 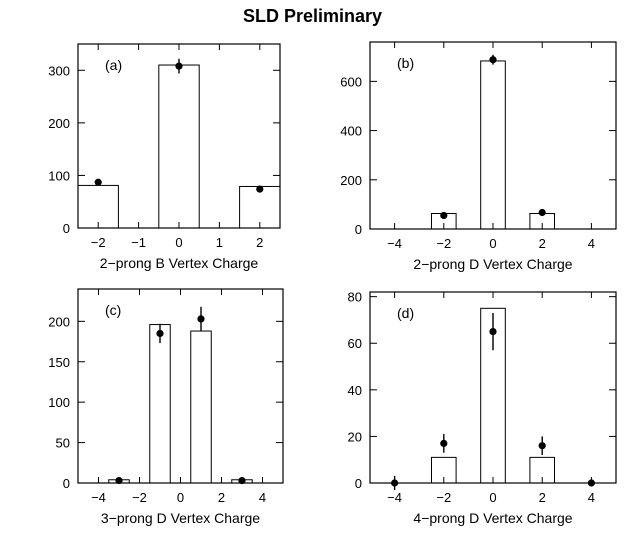 What do you see at coordinates (492, 264) in the screenshot?
I see `x-axis-label: 2−prong D Vertex Charge` at bounding box center [492, 264].